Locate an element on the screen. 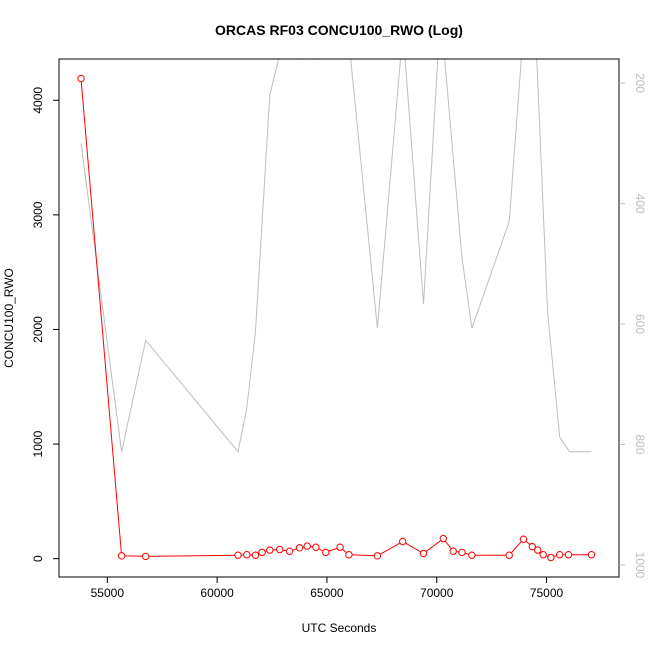 This screenshot has height=650, width=650. y-axis-tick-label: 2000 is located at coordinates (38, 329).